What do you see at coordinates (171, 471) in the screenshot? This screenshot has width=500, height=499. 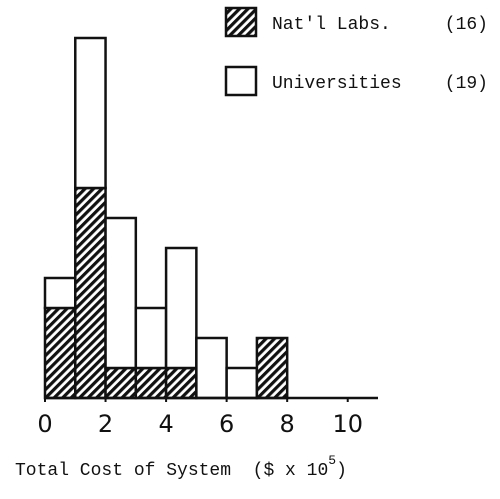 I see `x-axis-label-text: Total Cost of System ($ x 10` at bounding box center [171, 471].